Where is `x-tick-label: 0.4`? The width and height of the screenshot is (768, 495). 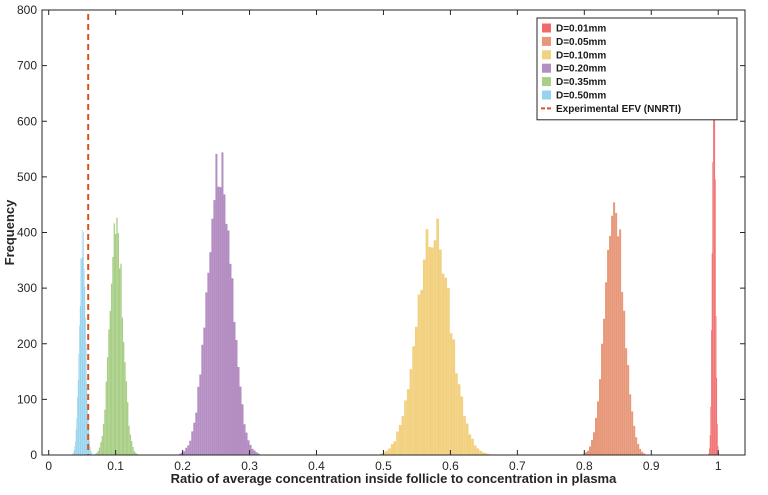
x-tick-label: 0.4 is located at coordinates (316, 466).